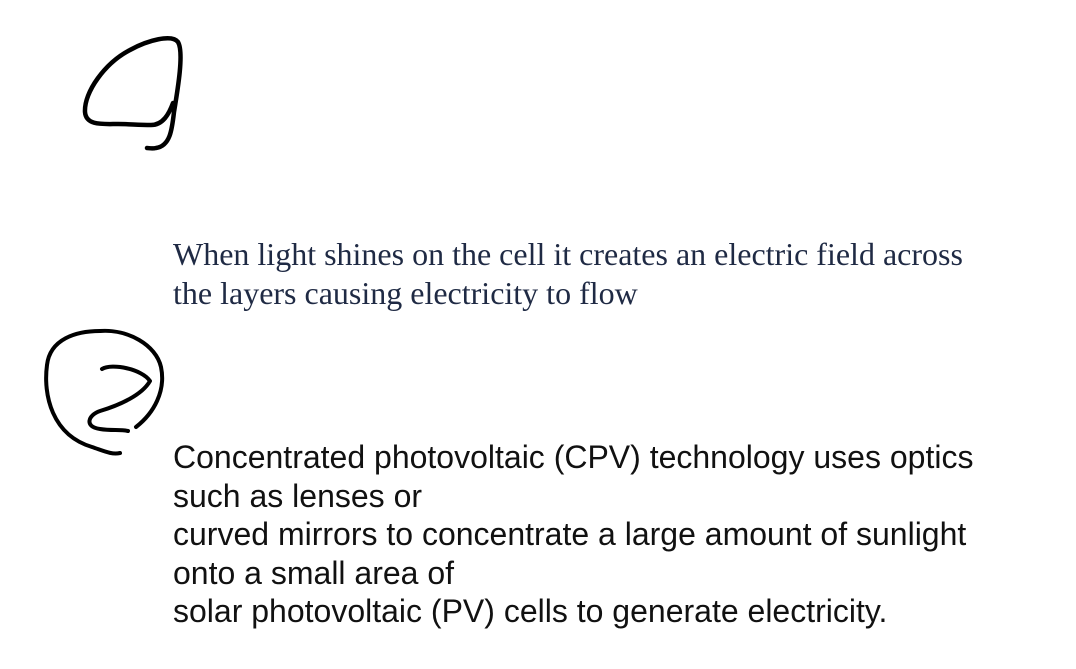  What do you see at coordinates (314, 572) in the screenshot?
I see `text-line: onto a small area of` at bounding box center [314, 572].